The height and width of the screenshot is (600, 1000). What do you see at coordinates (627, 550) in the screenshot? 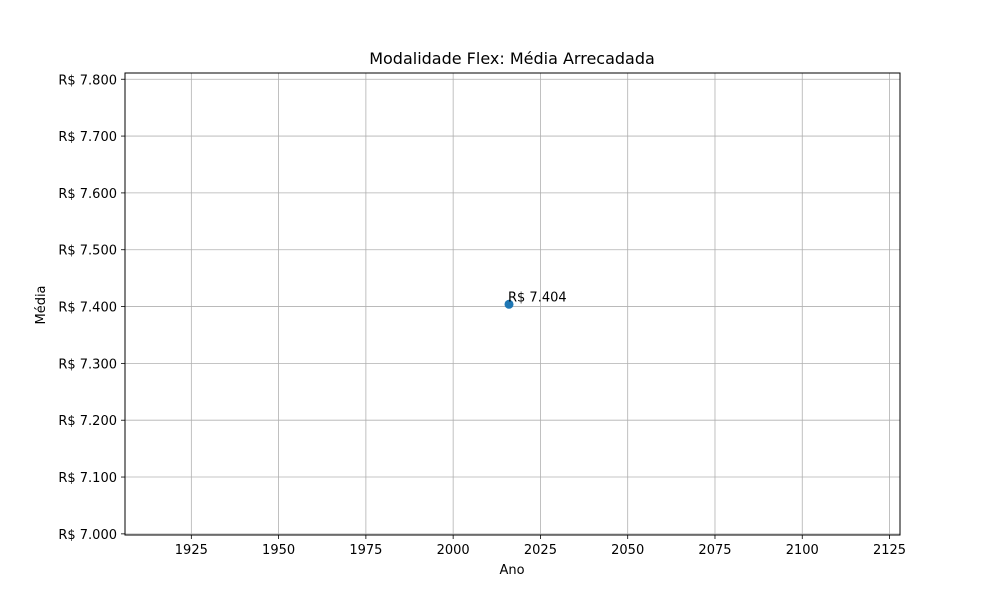
I see `x-tick-label: 2050` at bounding box center [627, 550].